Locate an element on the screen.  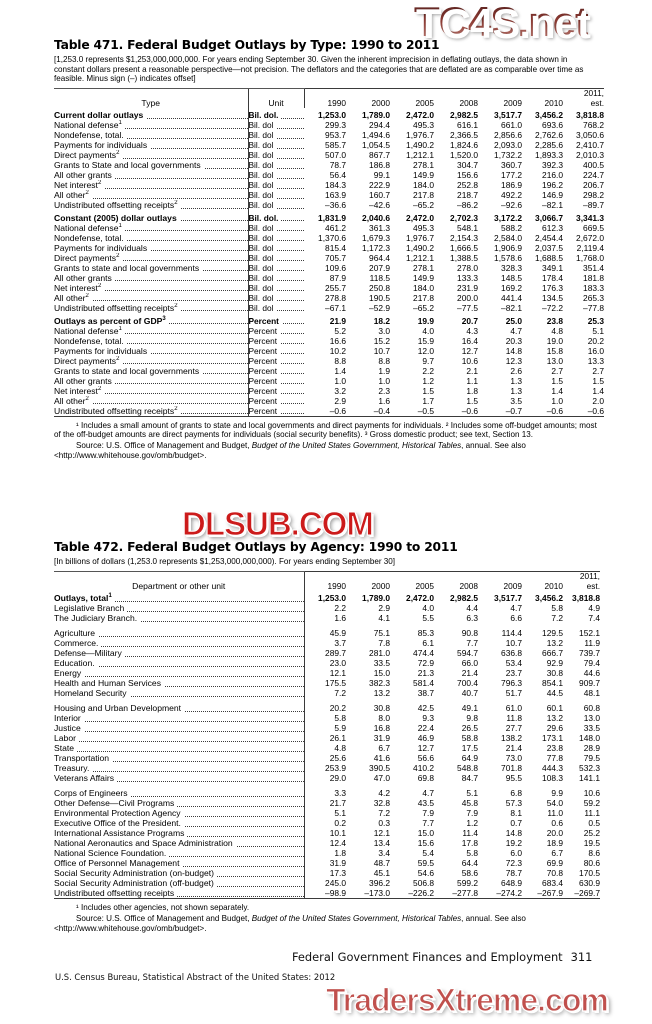
row-value: 2,119.4 is located at coordinates (590, 247).